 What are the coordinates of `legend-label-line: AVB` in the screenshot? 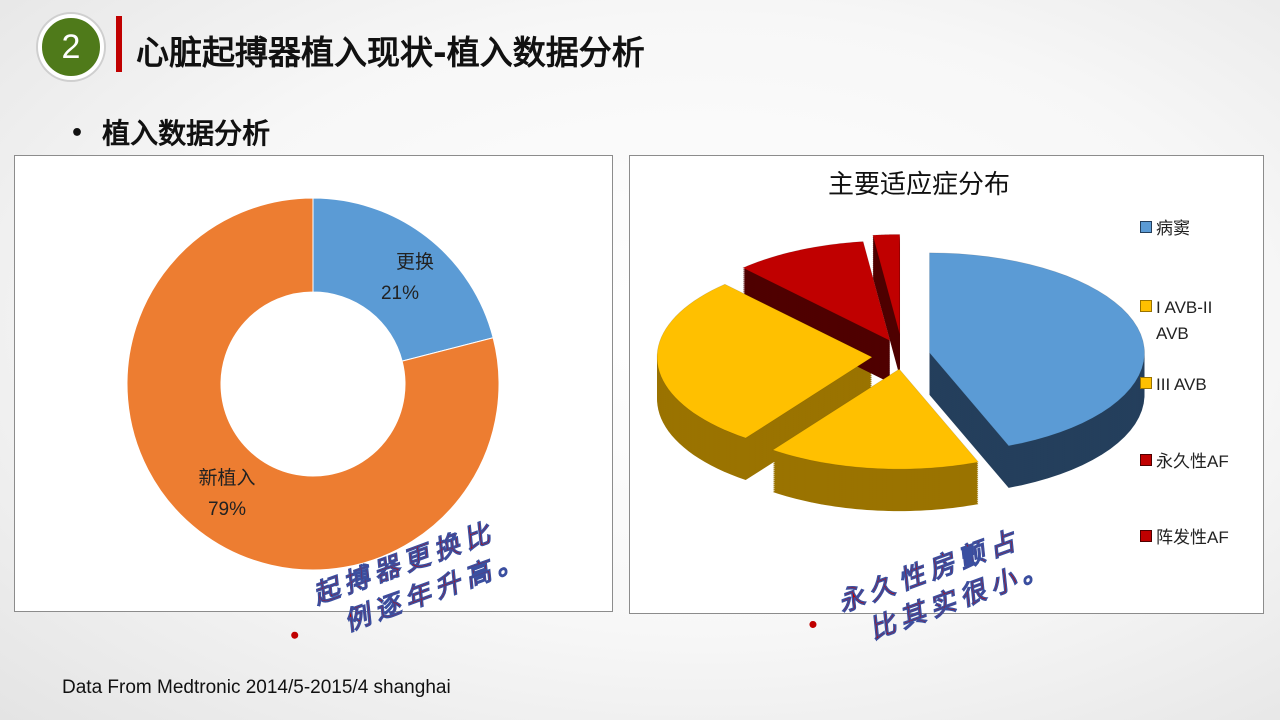 It's located at (1172, 333).